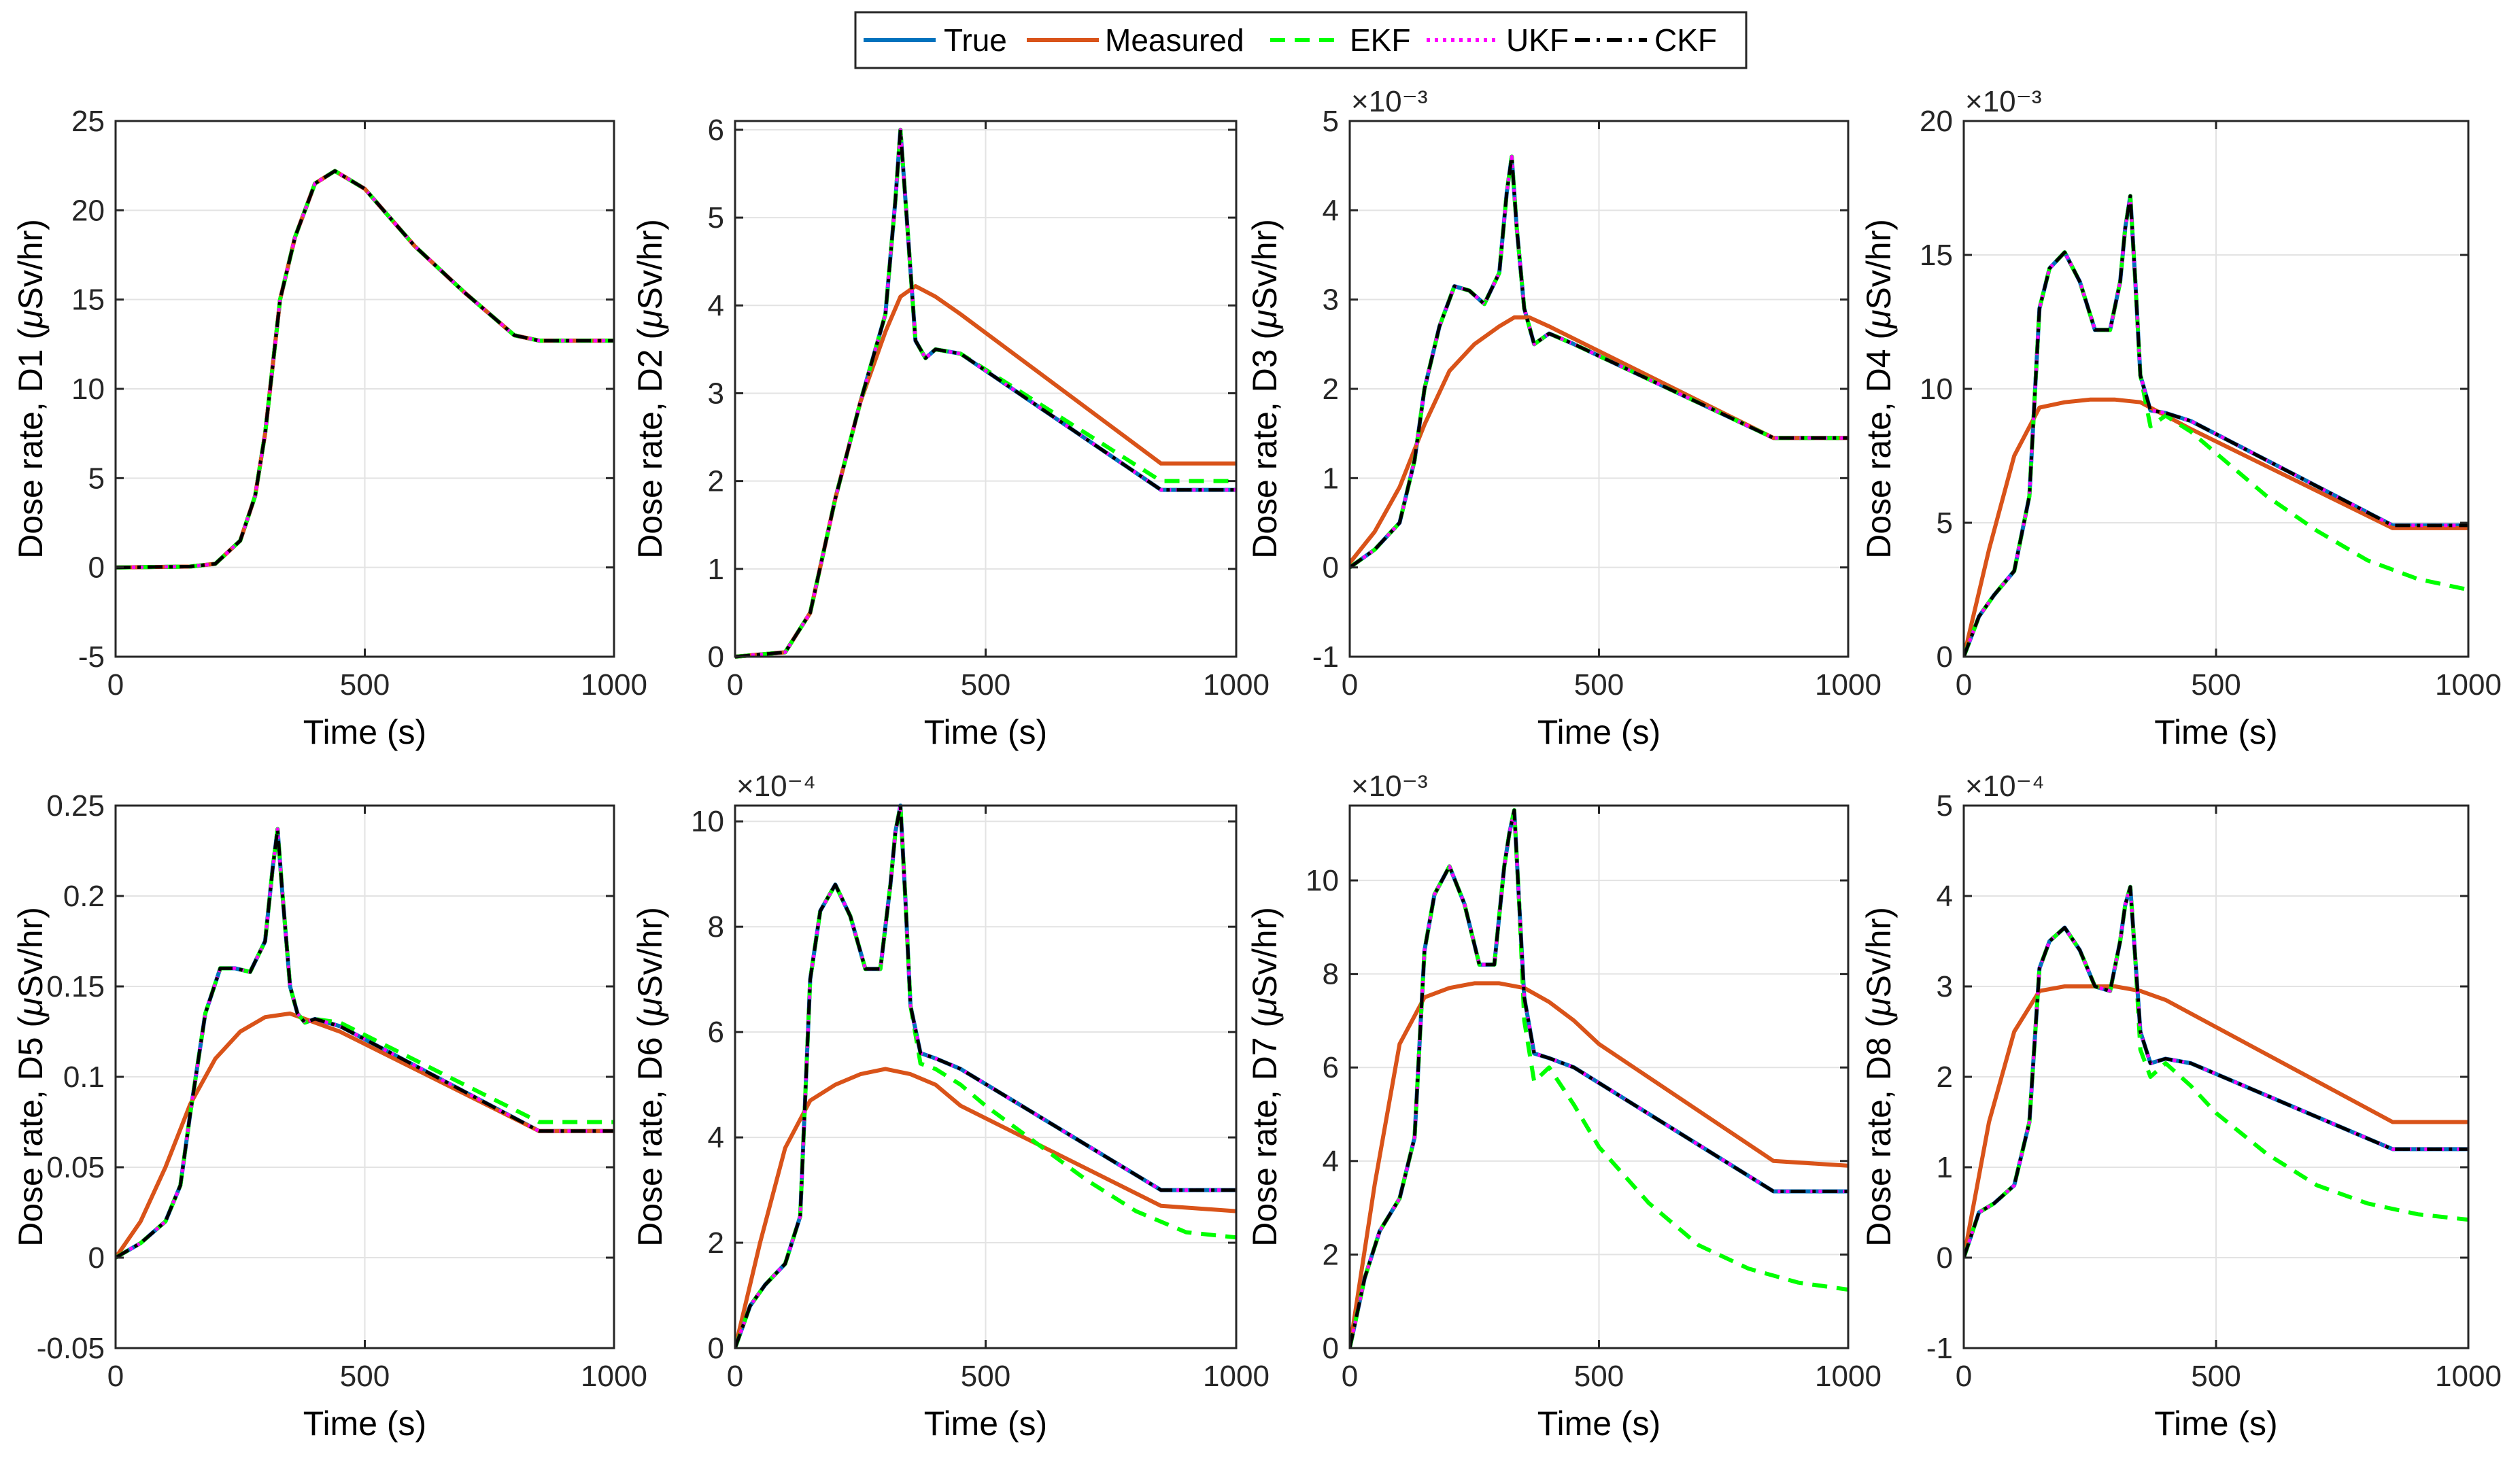 Image resolution: width=2520 pixels, height=1465 pixels. What do you see at coordinates (75, 1167) in the screenshot?
I see `y-tick-label: 0.05` at bounding box center [75, 1167].